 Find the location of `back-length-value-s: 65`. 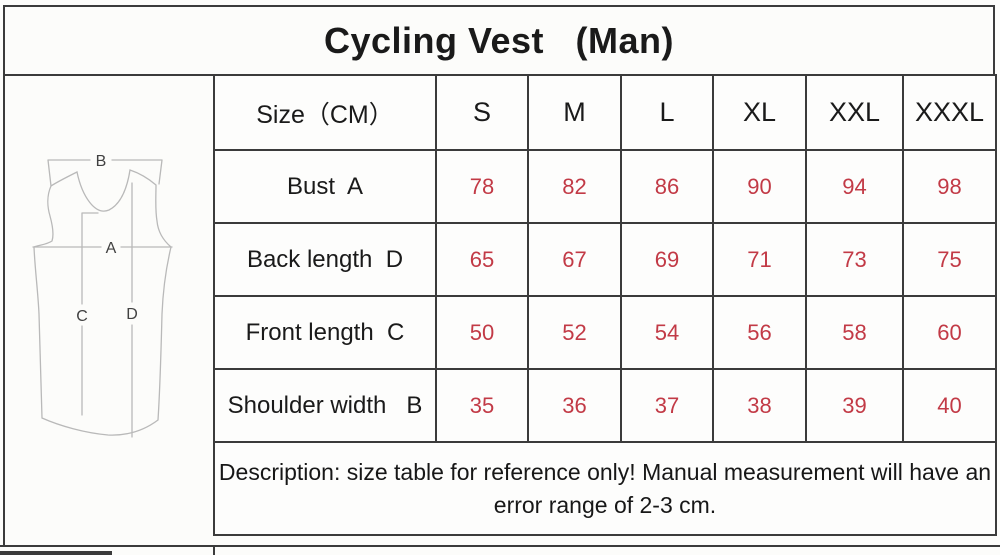

back-length-value-s: 65 is located at coordinates (482, 259).